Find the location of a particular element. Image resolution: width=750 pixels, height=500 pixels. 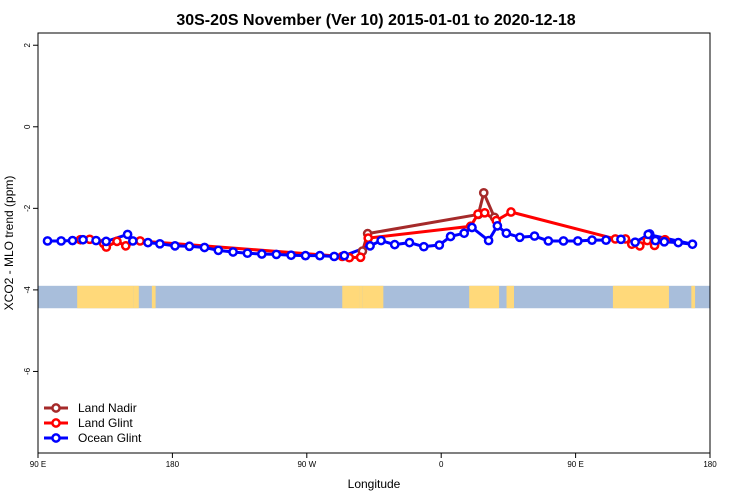

legend-label: Land Glint is located at coordinates (105, 423).